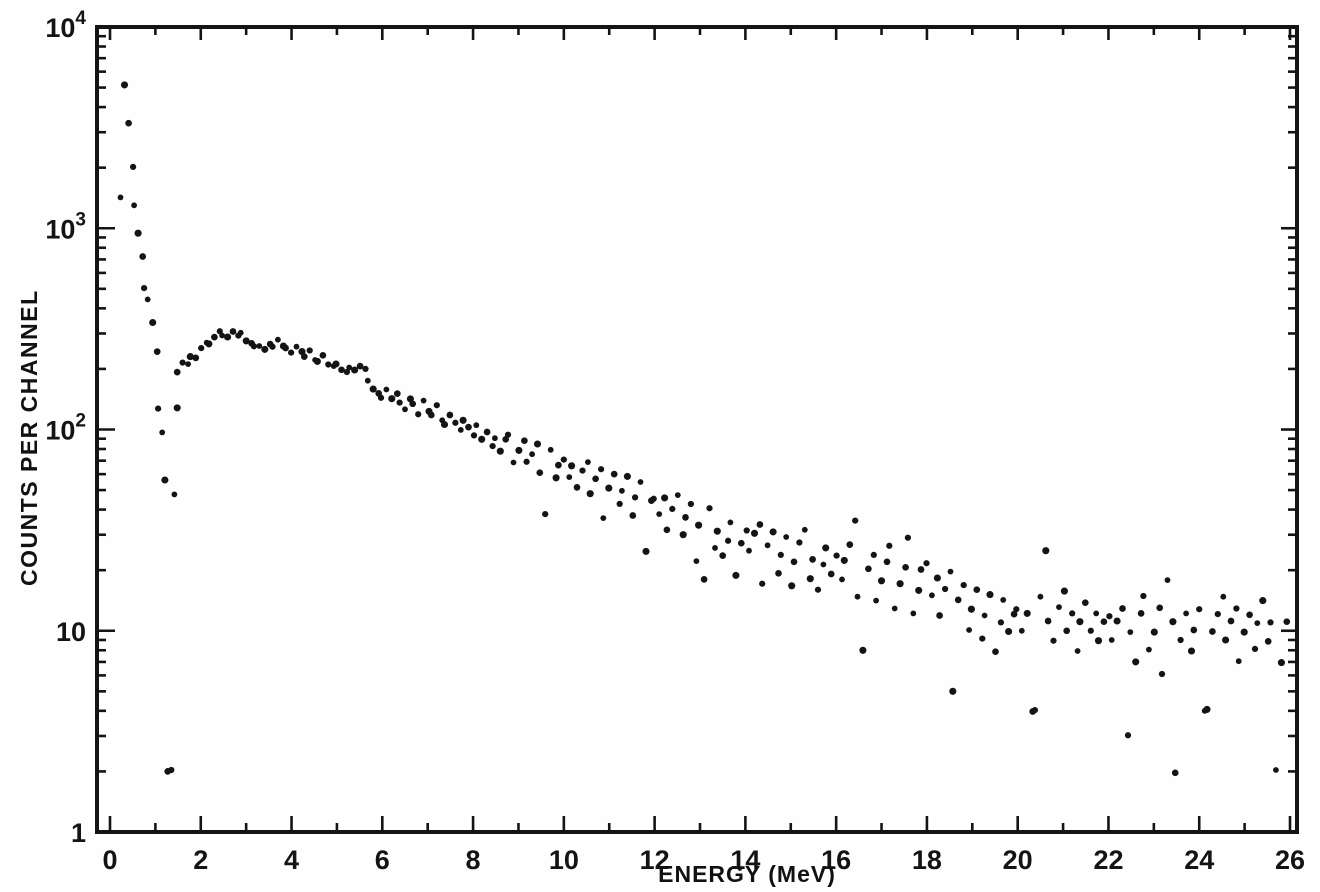 This screenshot has width=1320, height=892. I want to click on x-tick-label: 6, so click(382, 860).